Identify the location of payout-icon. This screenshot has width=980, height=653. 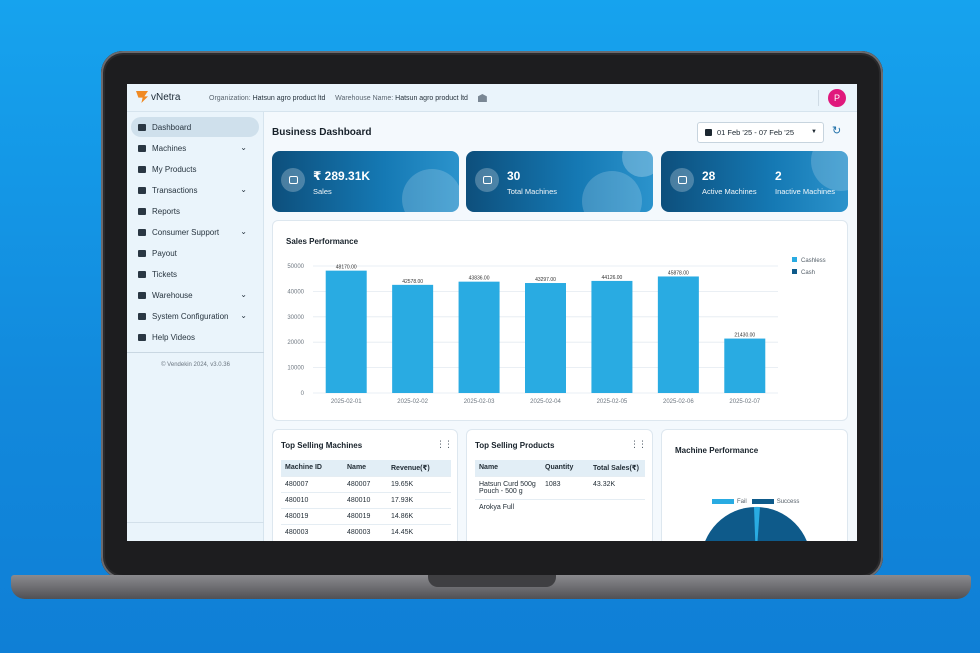
(142, 253).